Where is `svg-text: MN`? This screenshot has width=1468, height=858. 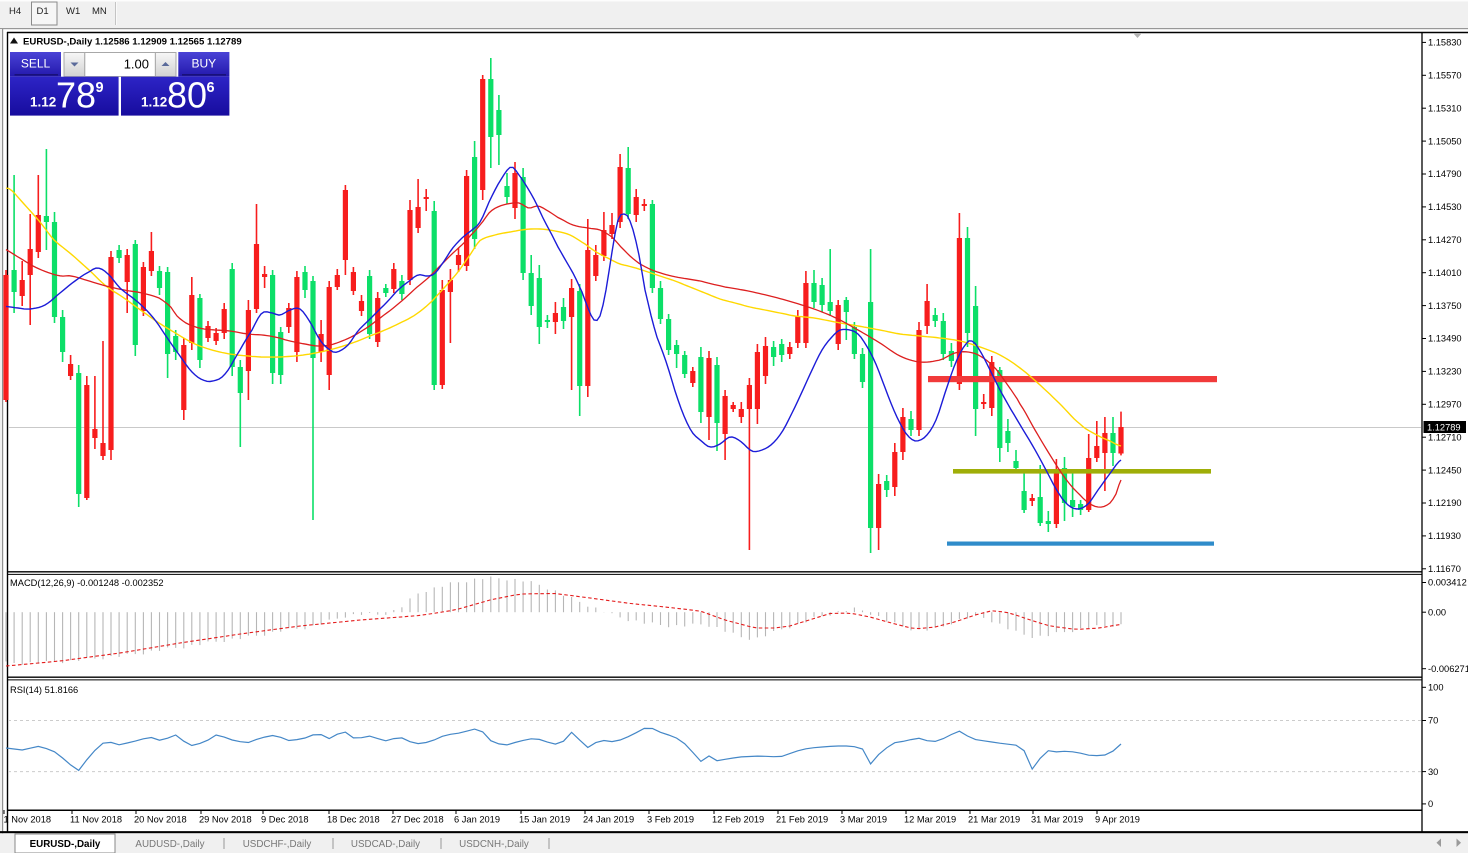 svg-text: MN is located at coordinates (99, 11).